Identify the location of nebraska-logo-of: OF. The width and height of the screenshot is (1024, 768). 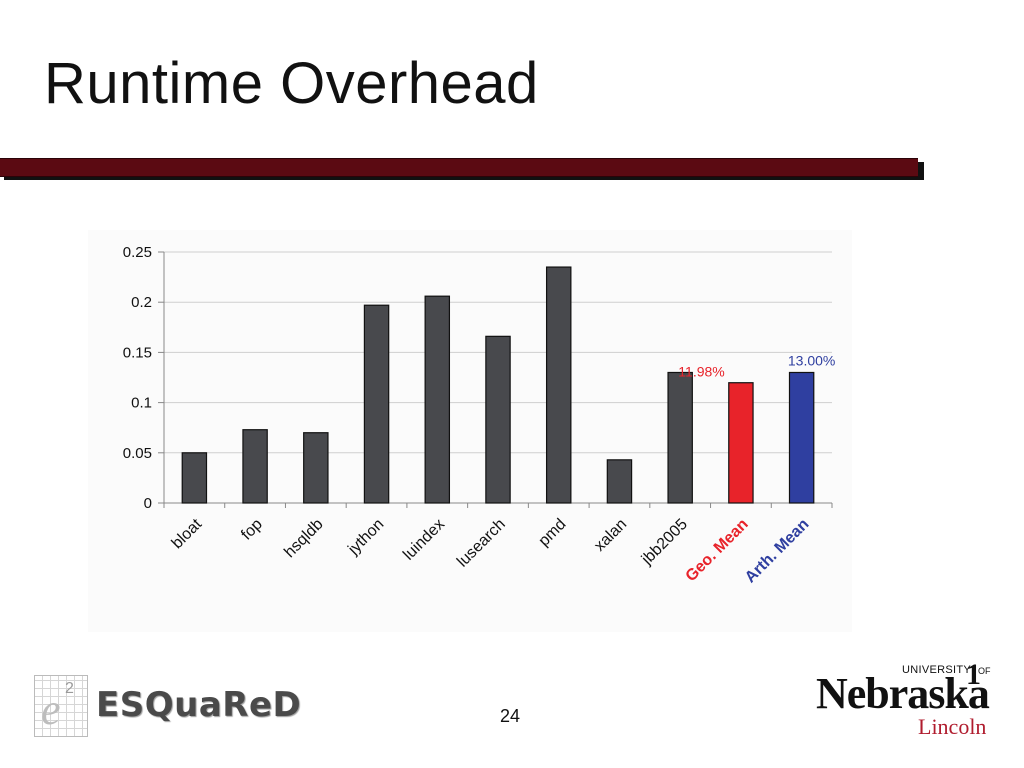
(984, 671).